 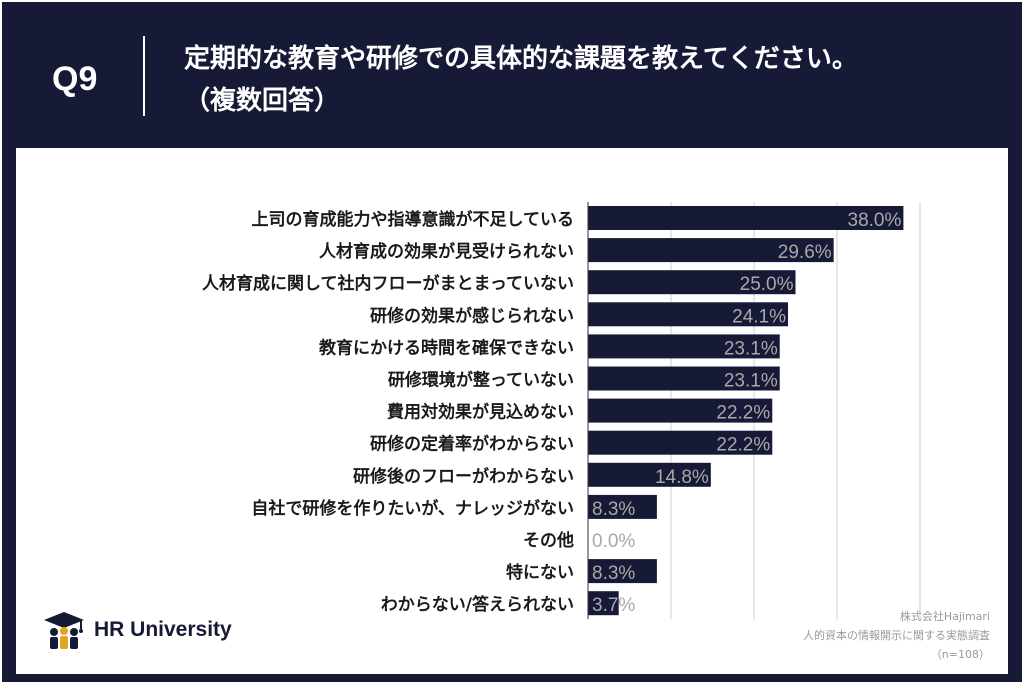 I want to click on source-note: 株式会社Hajimari 人的資本の情報開示に関する実態調査 （n=108）, so click(x=896, y=635).